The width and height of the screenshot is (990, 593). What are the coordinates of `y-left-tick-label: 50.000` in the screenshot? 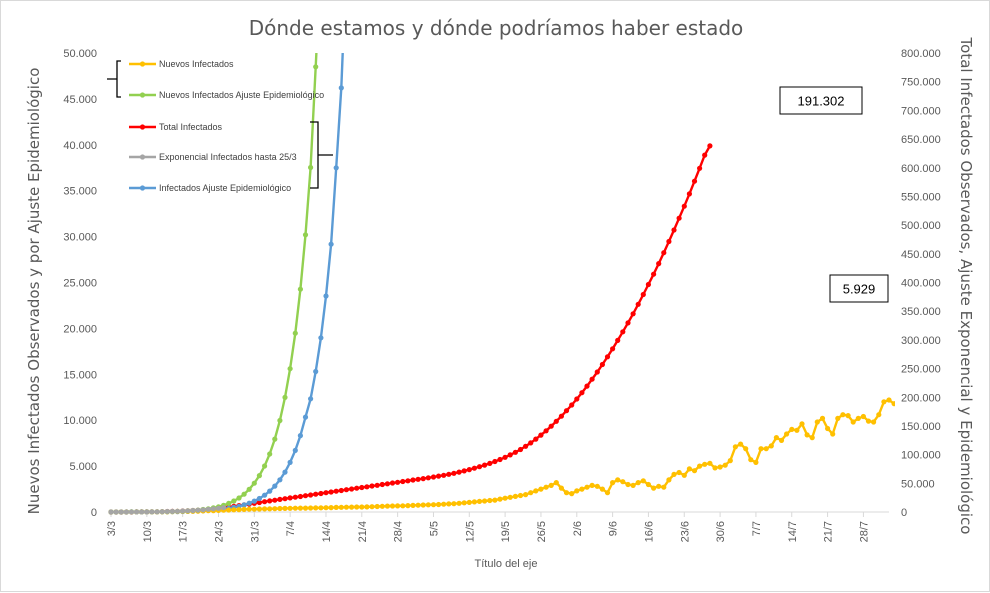 It's located at (80, 54).